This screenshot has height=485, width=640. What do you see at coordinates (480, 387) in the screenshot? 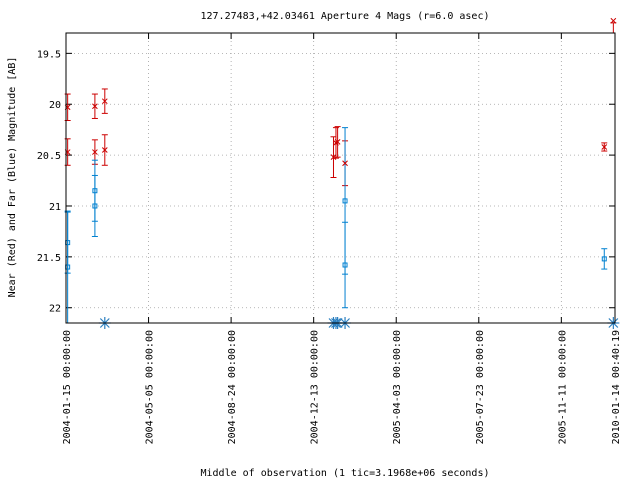
I see `x-tick-label: 2005-07-23 00:00:00` at bounding box center [480, 387].